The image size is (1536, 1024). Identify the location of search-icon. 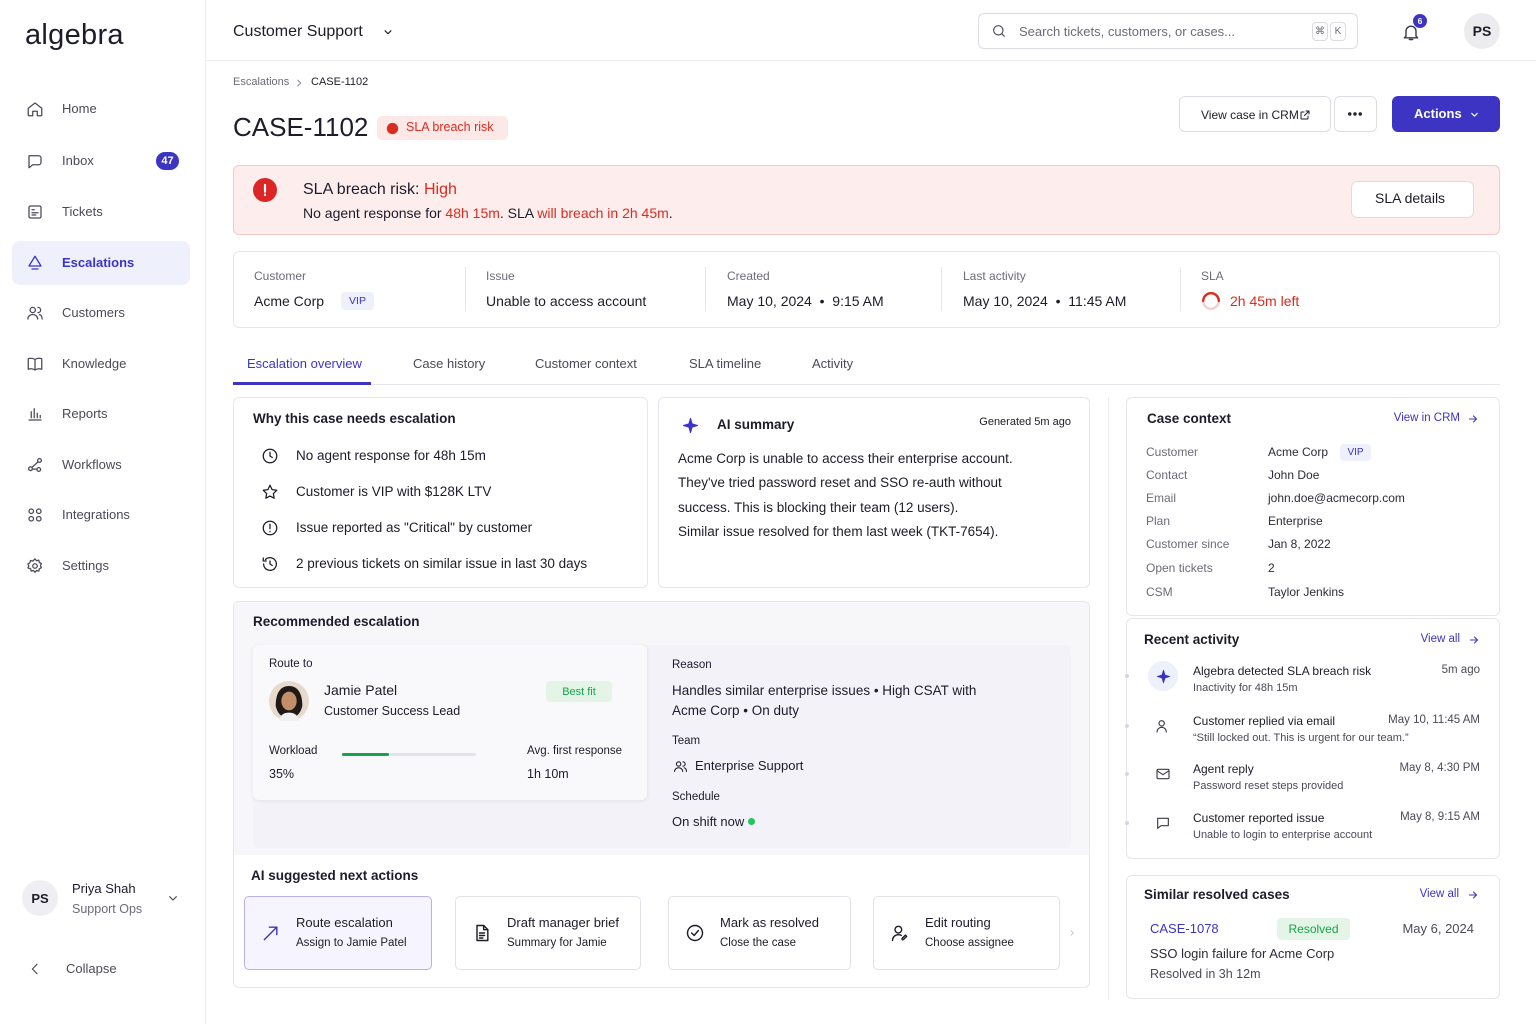
(999, 31).